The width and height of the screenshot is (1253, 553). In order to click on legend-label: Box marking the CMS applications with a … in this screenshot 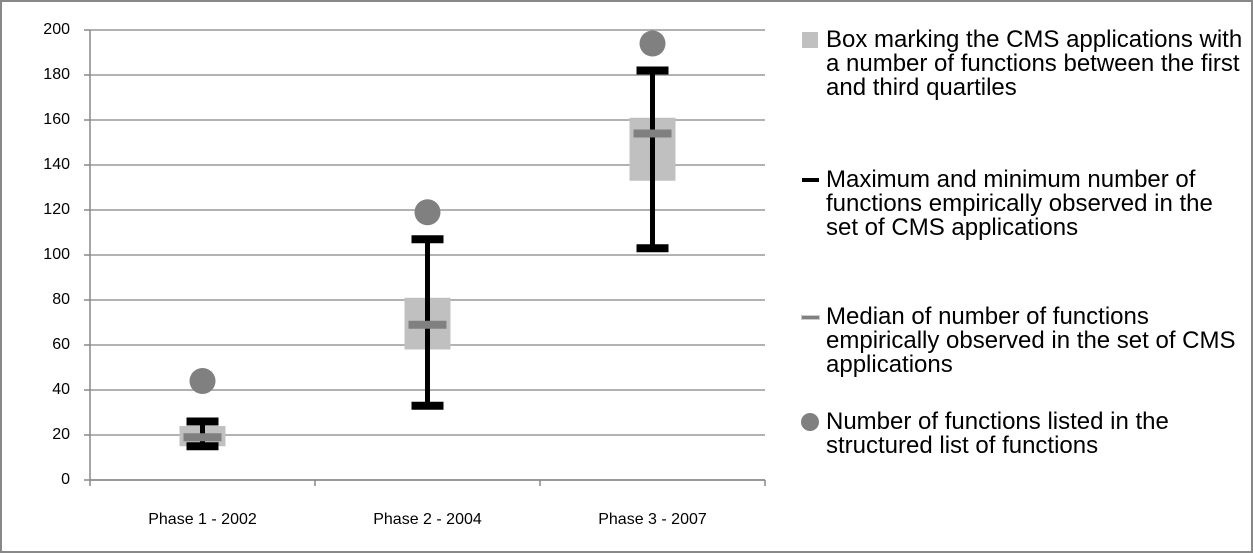, I will do `click(1034, 63)`.